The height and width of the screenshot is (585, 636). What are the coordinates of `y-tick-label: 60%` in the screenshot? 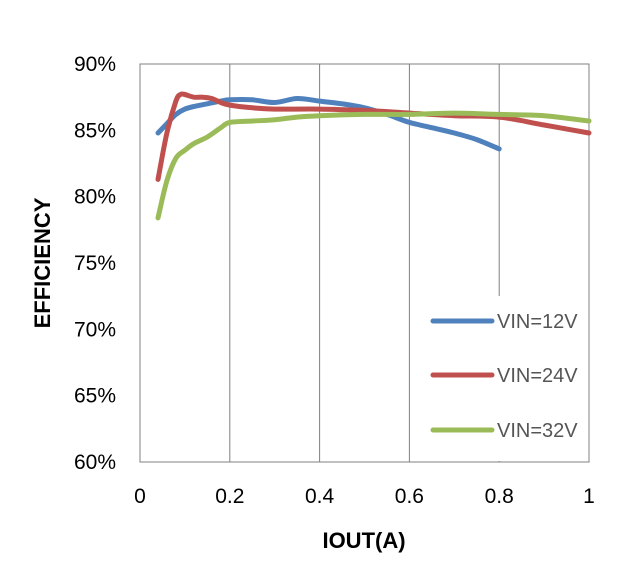 It's located at (95, 462).